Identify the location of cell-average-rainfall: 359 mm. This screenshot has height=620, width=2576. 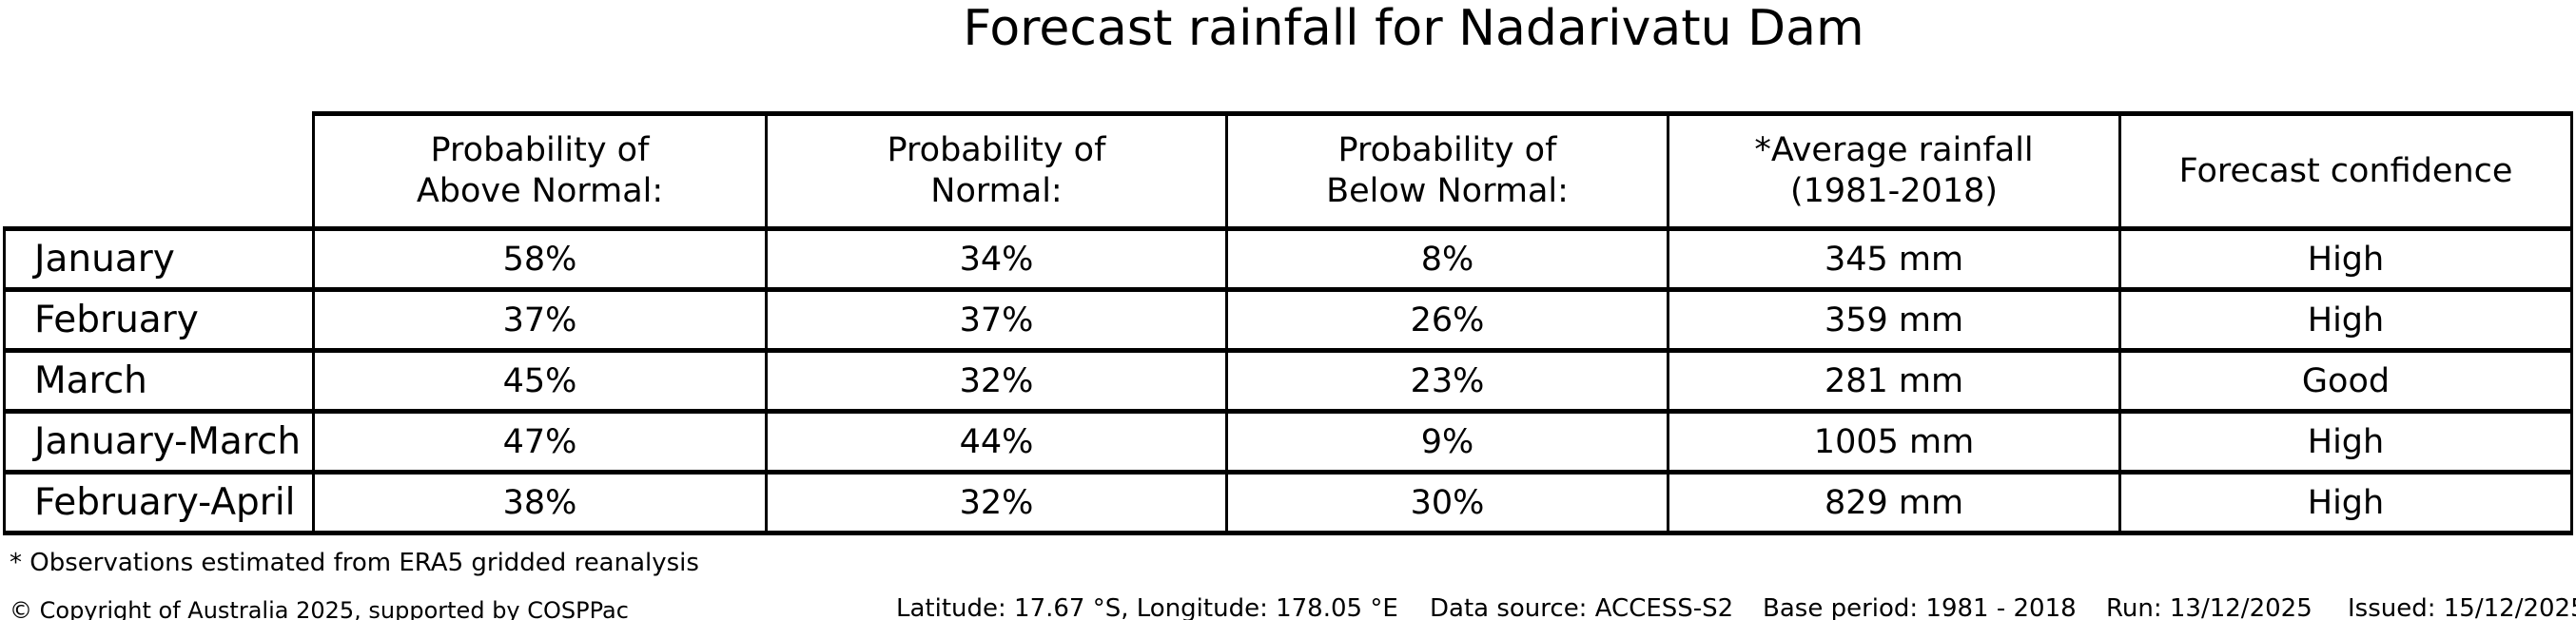
(1894, 320).